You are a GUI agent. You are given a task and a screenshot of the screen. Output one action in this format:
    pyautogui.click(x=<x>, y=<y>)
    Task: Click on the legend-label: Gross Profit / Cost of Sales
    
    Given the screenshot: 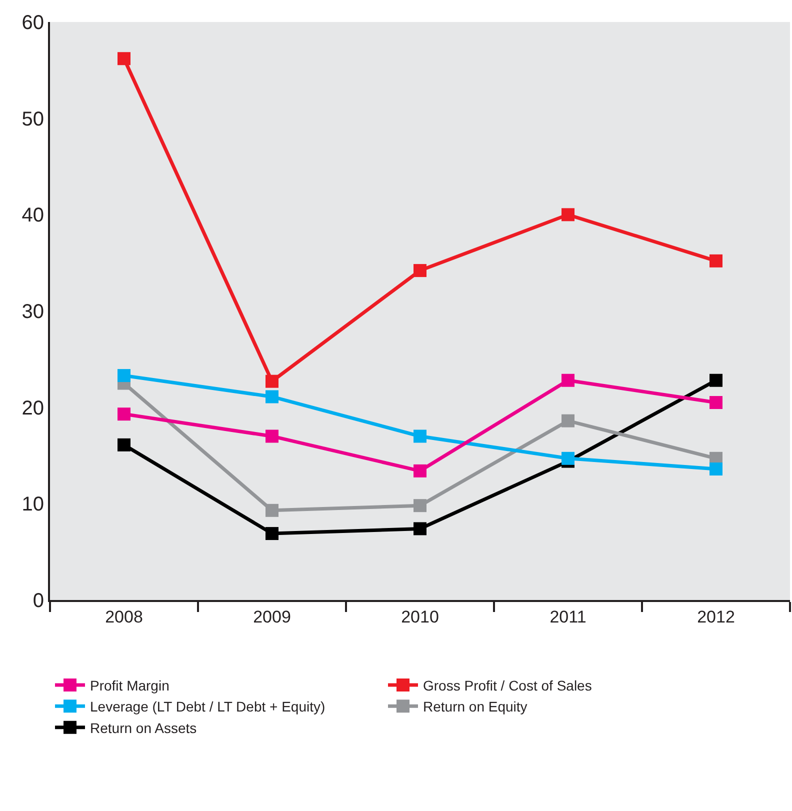 What is the action you would take?
    pyautogui.click(x=507, y=685)
    